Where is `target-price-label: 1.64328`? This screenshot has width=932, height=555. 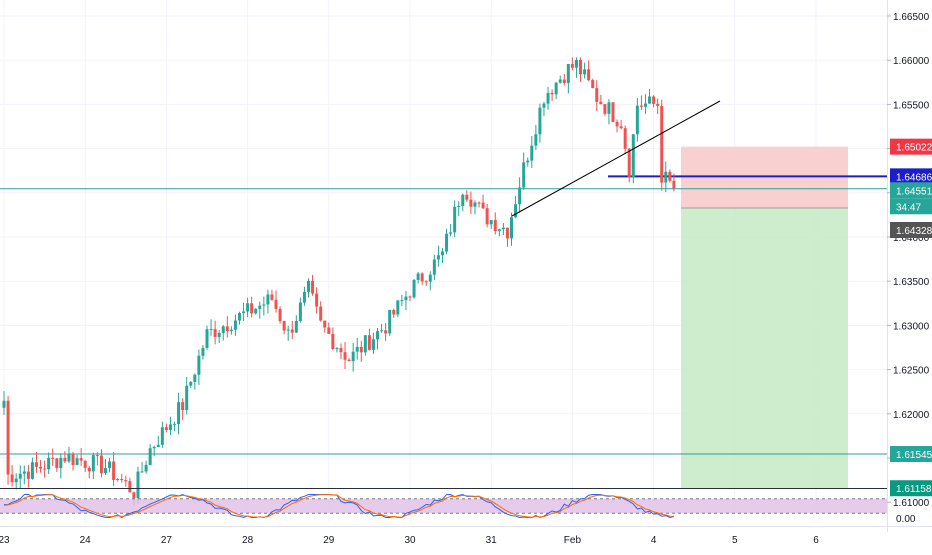 target-price-label: 1.64328 is located at coordinates (911, 230).